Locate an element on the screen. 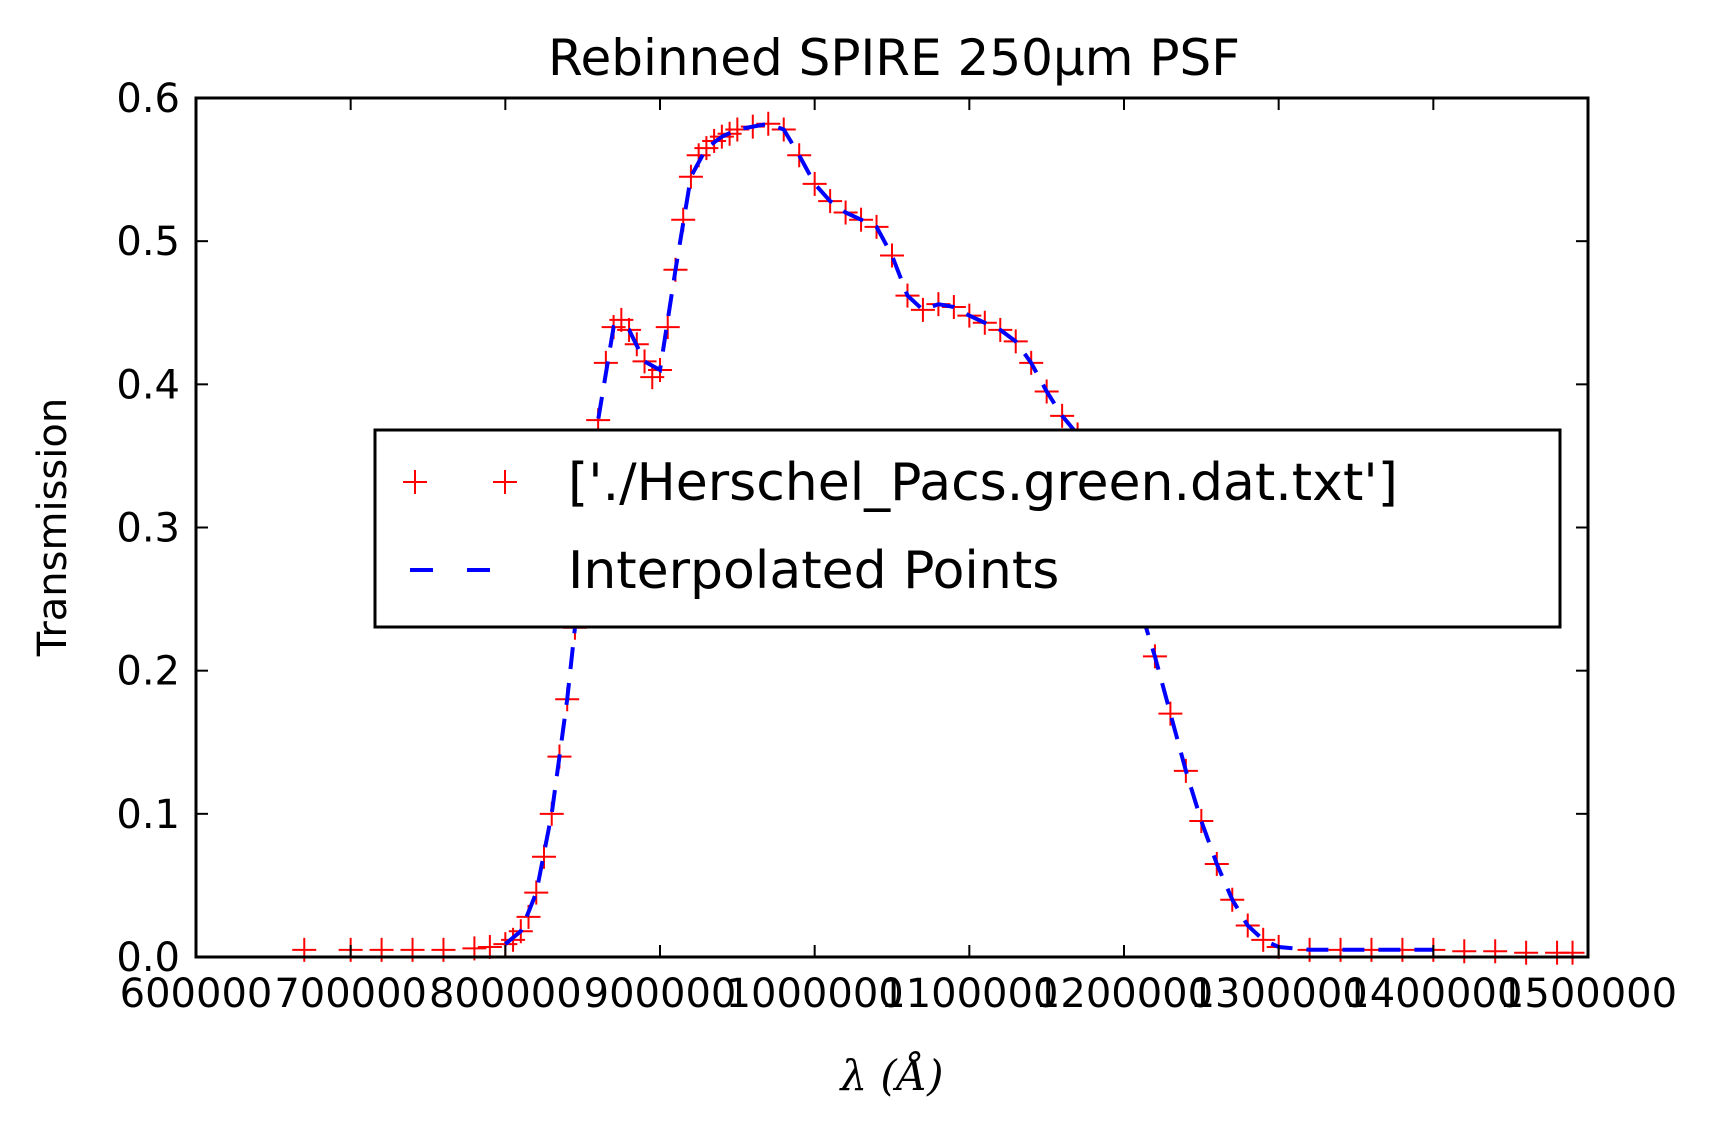 The width and height of the screenshot is (1721, 1126). y-tick-label: 0.6 is located at coordinates (148, 99).